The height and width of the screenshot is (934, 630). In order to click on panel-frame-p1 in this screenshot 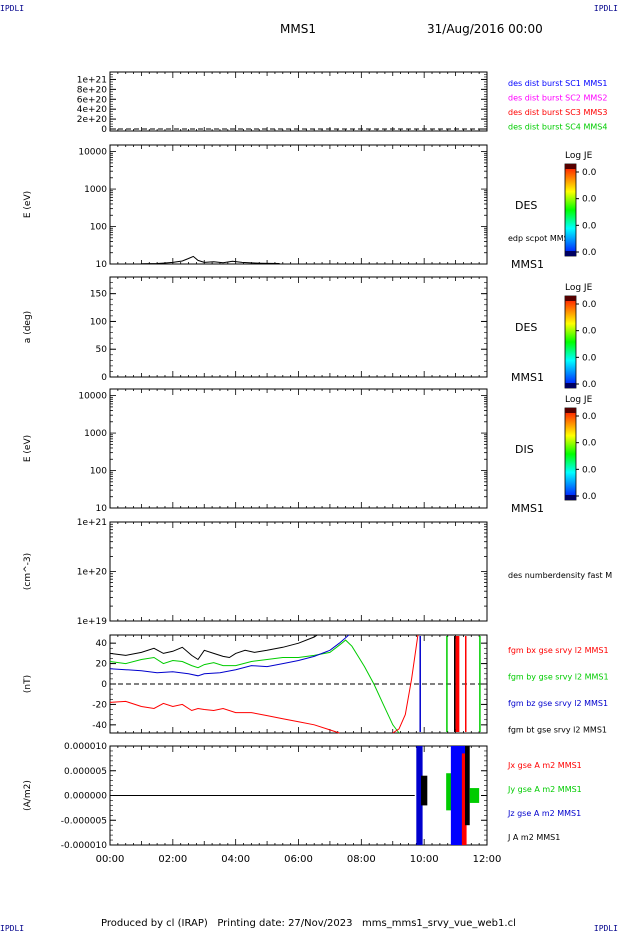, I will do `click(298, 101)`.